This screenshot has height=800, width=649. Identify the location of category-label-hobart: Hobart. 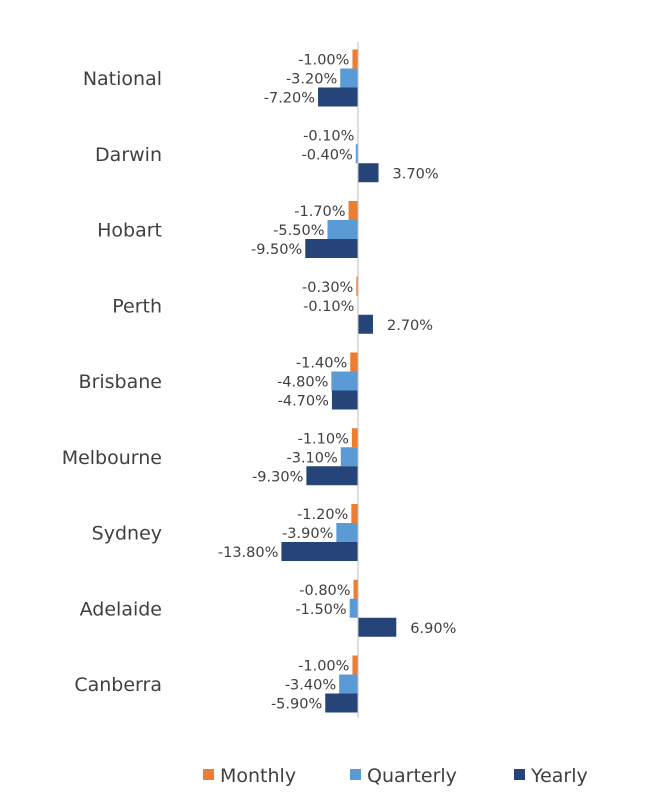
(129, 231).